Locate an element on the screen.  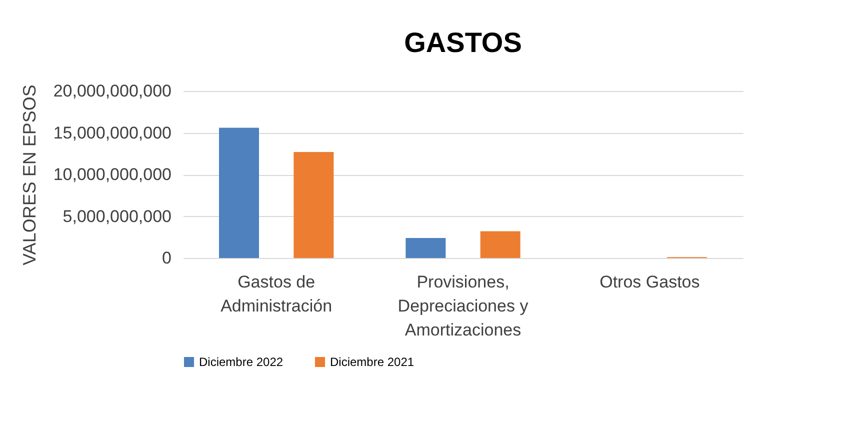
y-axis-title: VALORES EN EPSOS is located at coordinates (29, 175).